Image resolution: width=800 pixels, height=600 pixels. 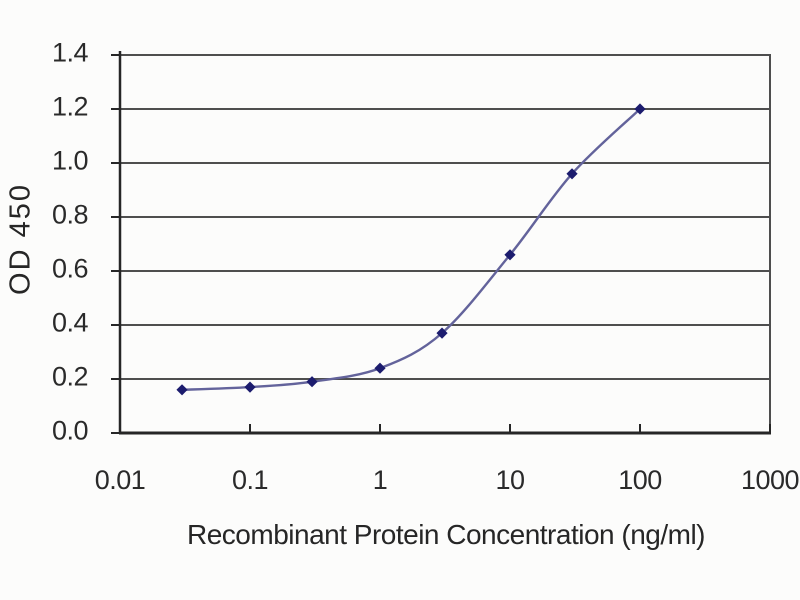 I want to click on y-tick-label: 0.2, so click(x=70, y=376).